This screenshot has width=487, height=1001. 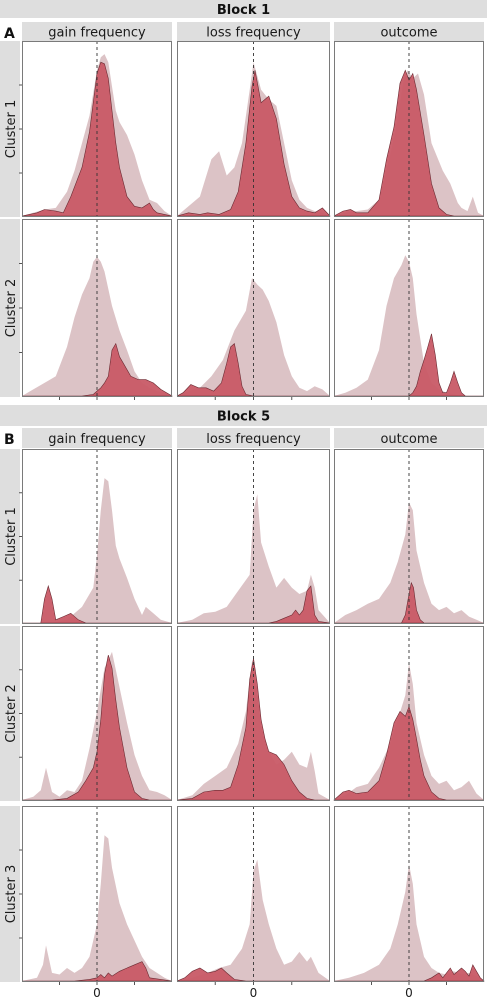 I want to click on block-title: Block 5, so click(x=243, y=417).